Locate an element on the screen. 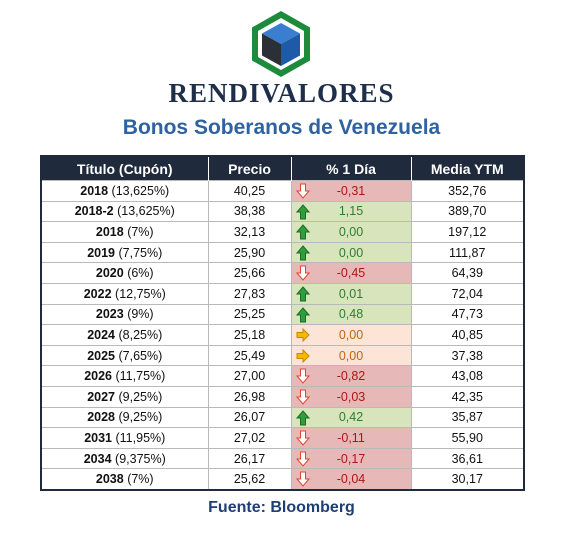 This screenshot has height=539, width=563. table-row: 2025 (7,65%) 25,49 0,00 37,38 is located at coordinates (282, 355).